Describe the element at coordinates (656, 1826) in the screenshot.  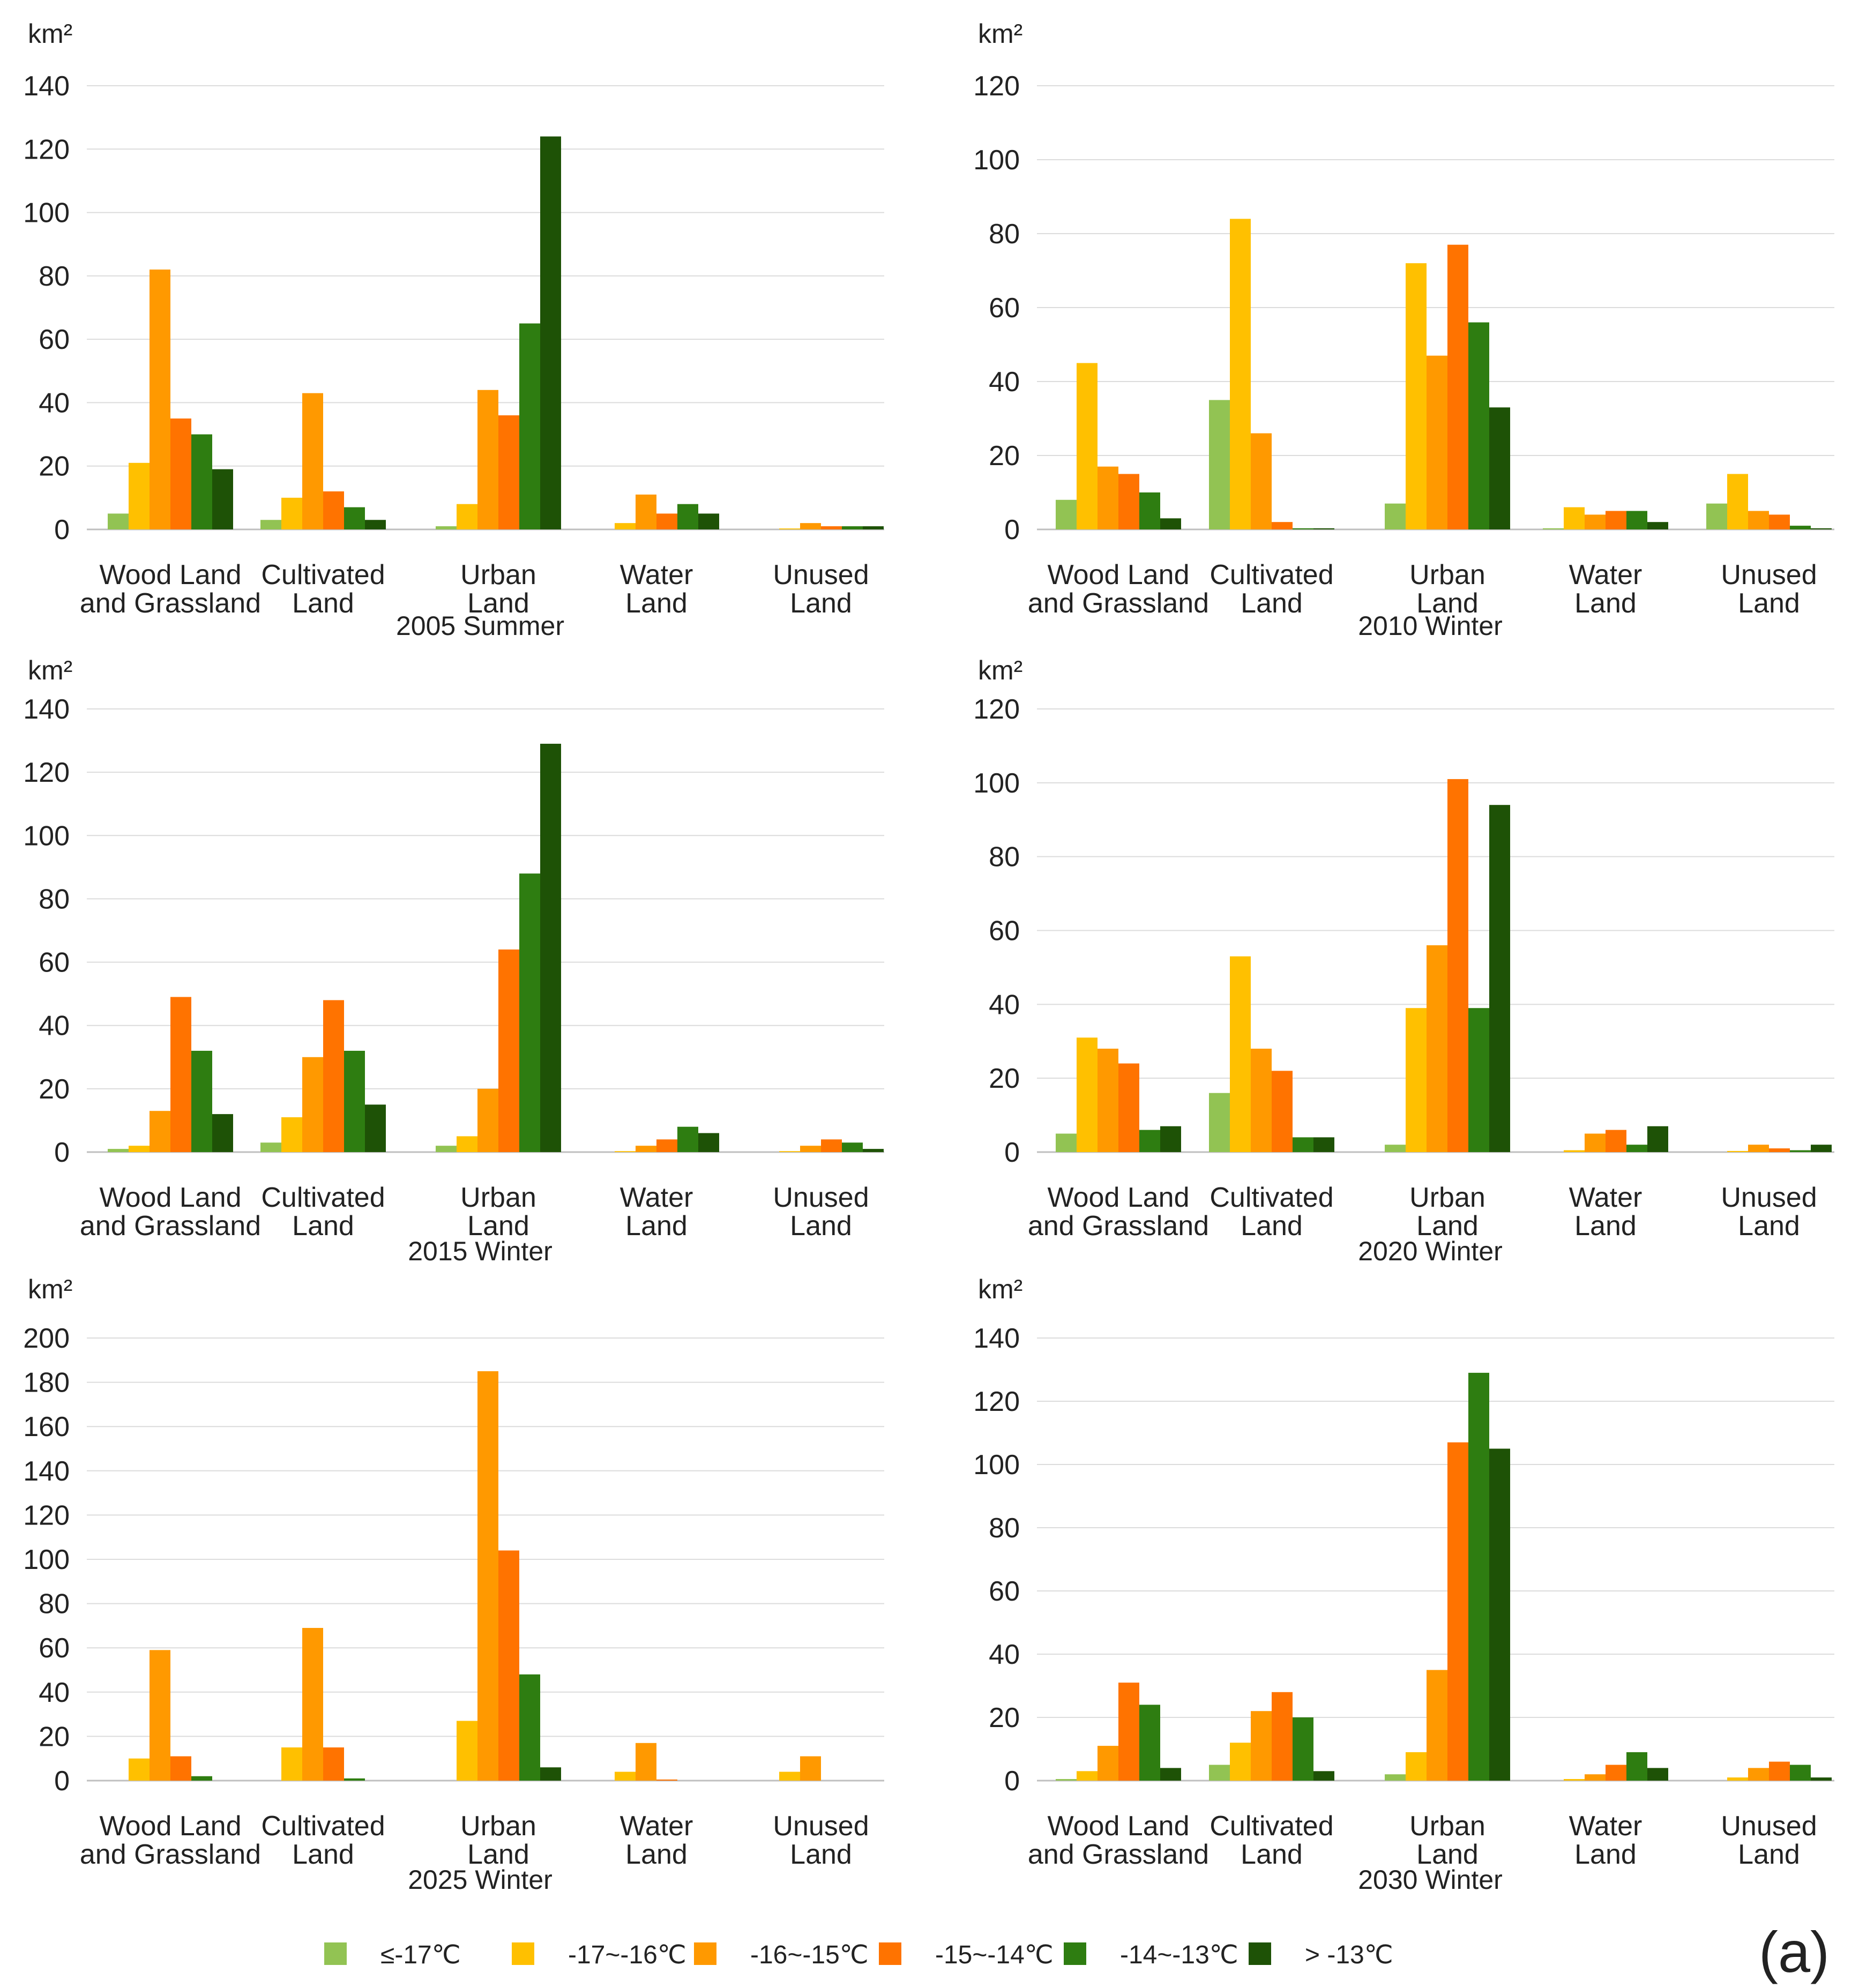
I see `category-label: Water` at that location.